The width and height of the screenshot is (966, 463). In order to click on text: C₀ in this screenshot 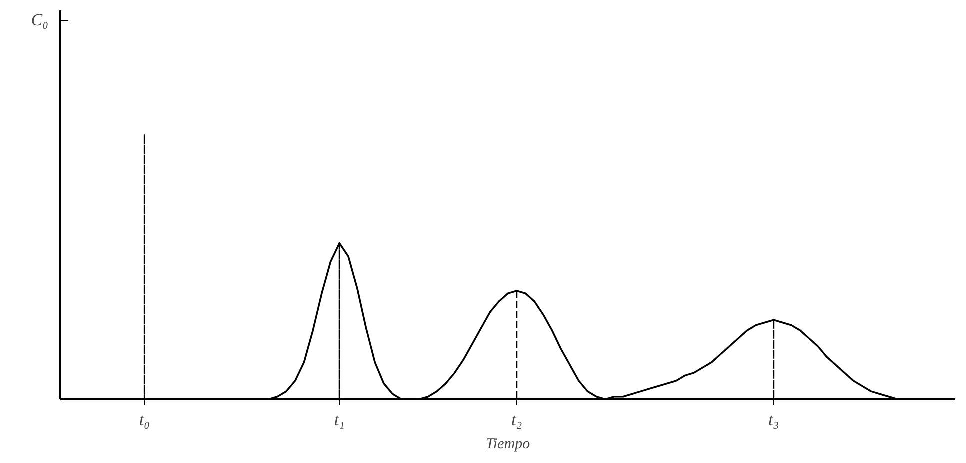, I will do `click(40, 20)`.